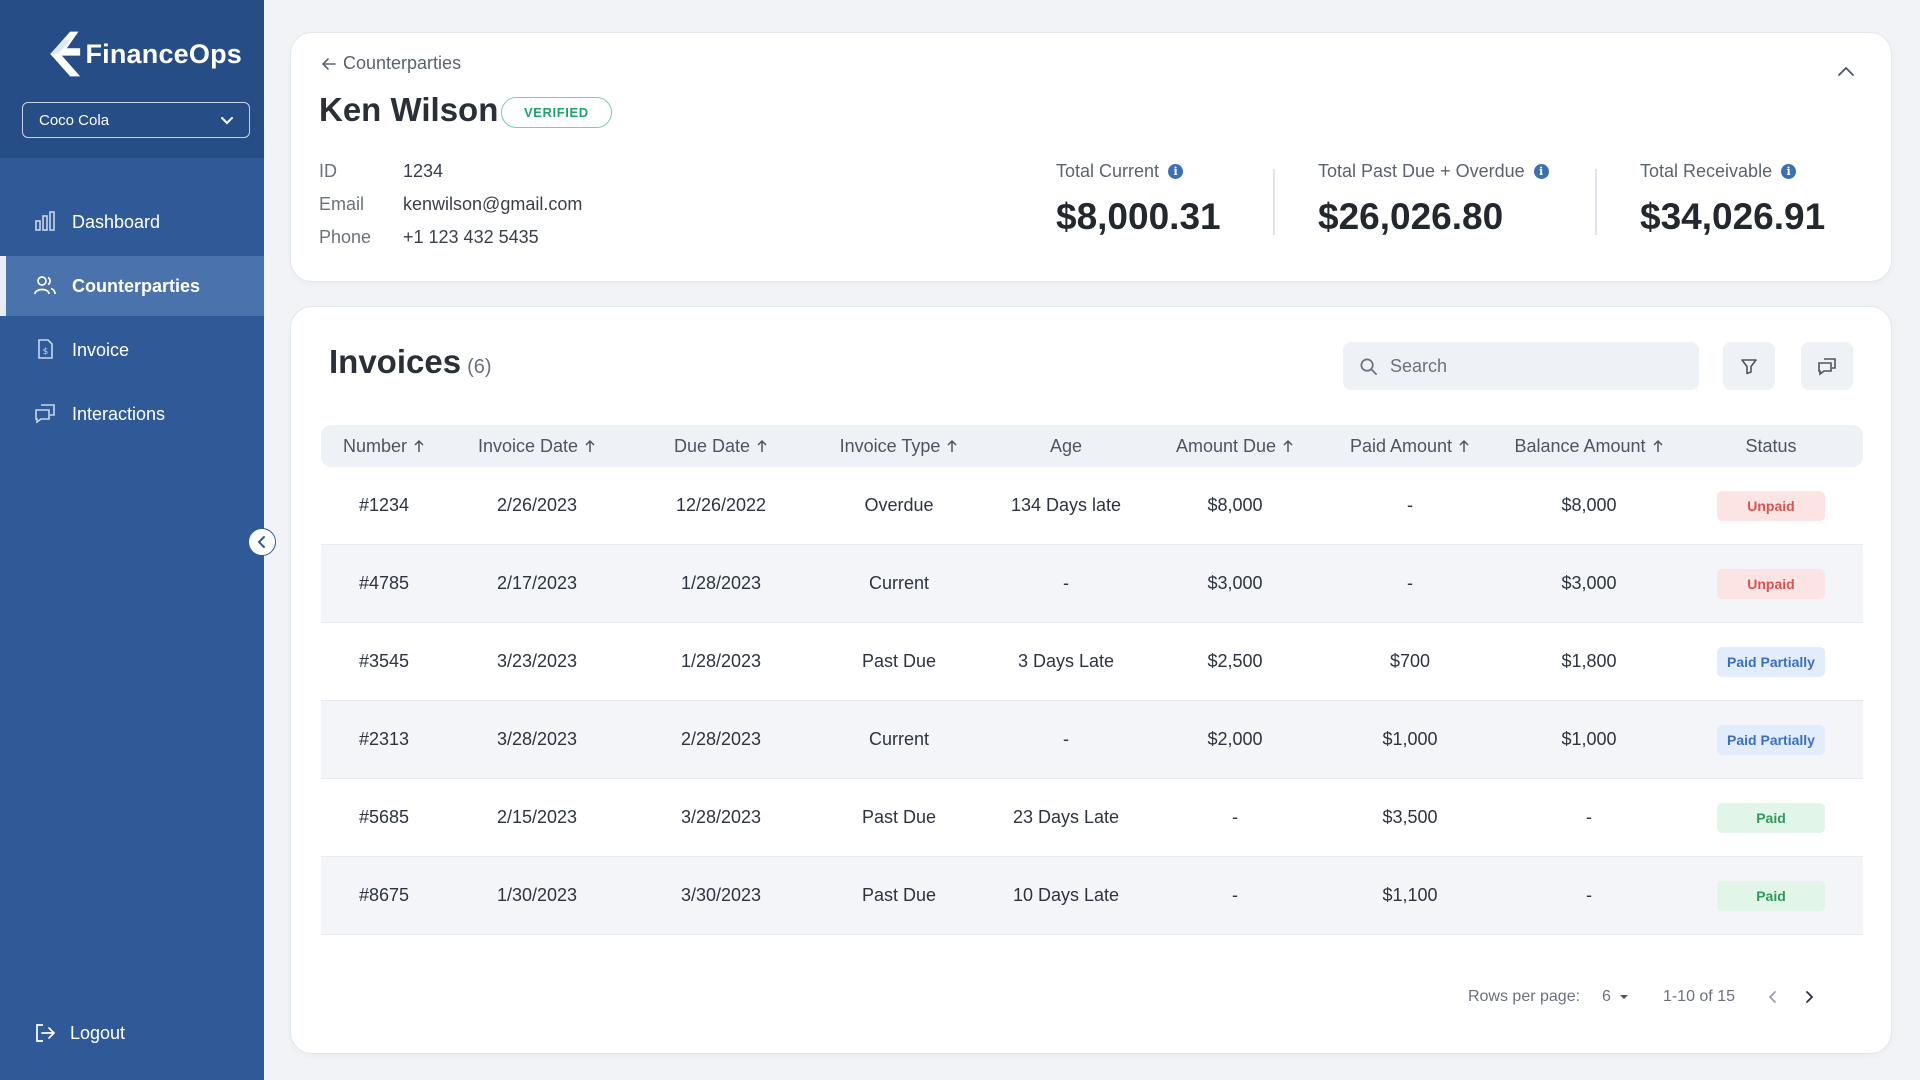  I want to click on id-value: 1234, so click(423, 171).